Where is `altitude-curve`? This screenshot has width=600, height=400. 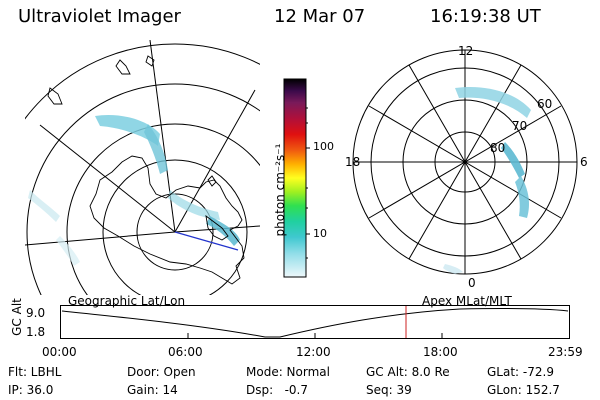
altitude-curve is located at coordinates (315, 323).